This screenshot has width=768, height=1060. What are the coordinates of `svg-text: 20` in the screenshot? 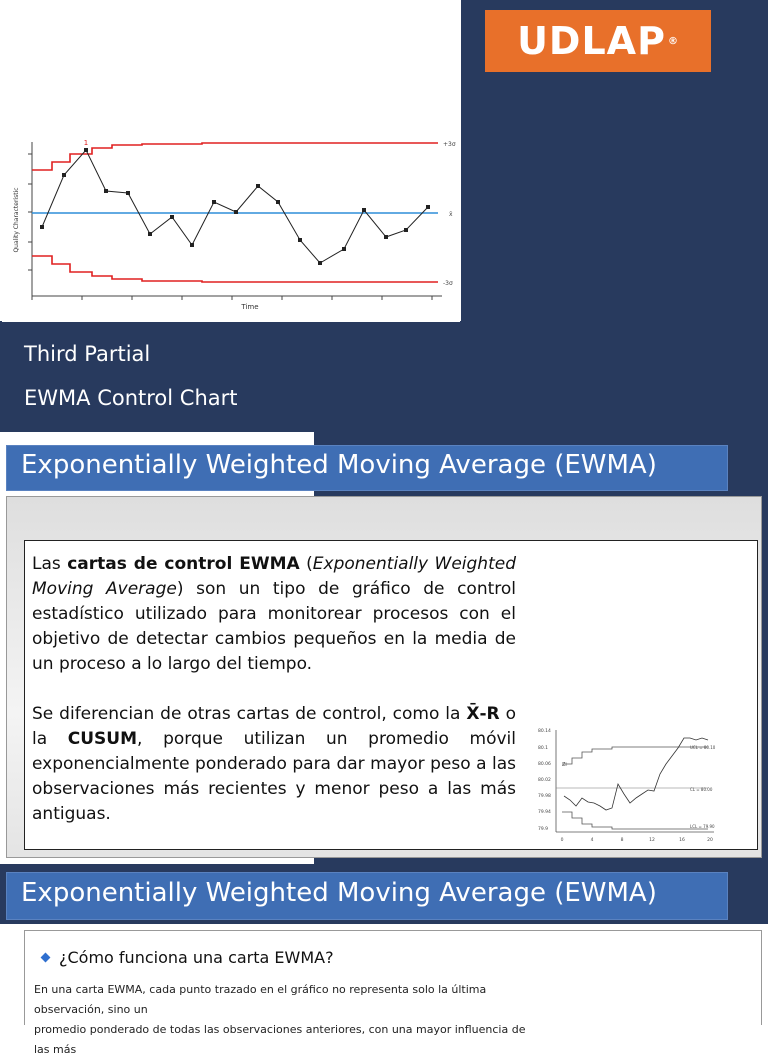 It's located at (710, 840).